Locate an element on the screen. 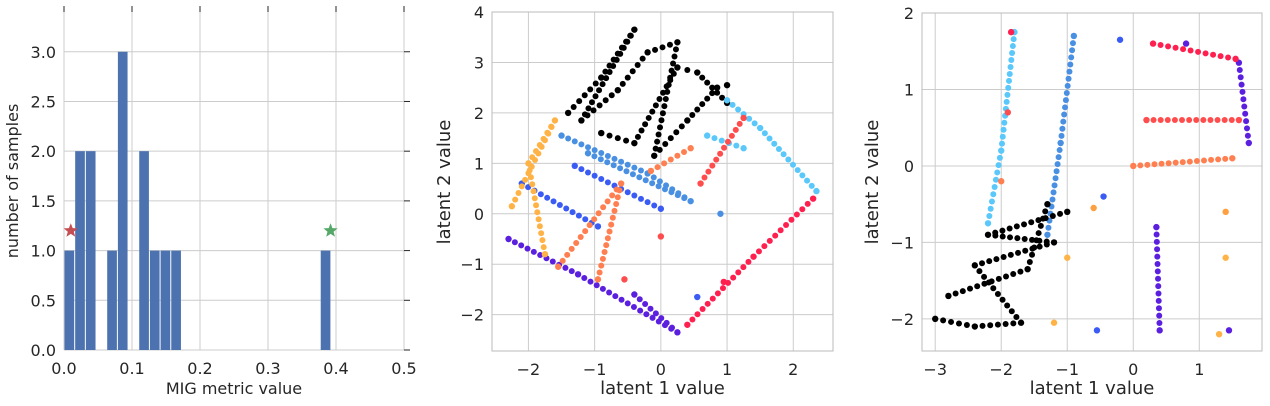 The width and height of the screenshot is (1270, 406). y-axis-label: latent 2 value is located at coordinates (444, 182).